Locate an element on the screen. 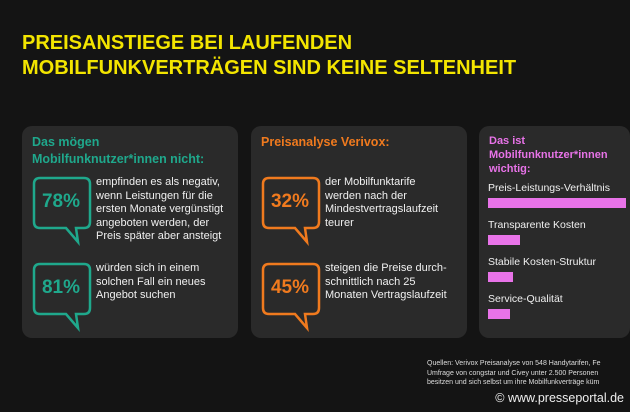 The image size is (630, 412). headline-line-2: Mobilfunkverträgen sind keine Seltenheit is located at coordinates (269, 68).